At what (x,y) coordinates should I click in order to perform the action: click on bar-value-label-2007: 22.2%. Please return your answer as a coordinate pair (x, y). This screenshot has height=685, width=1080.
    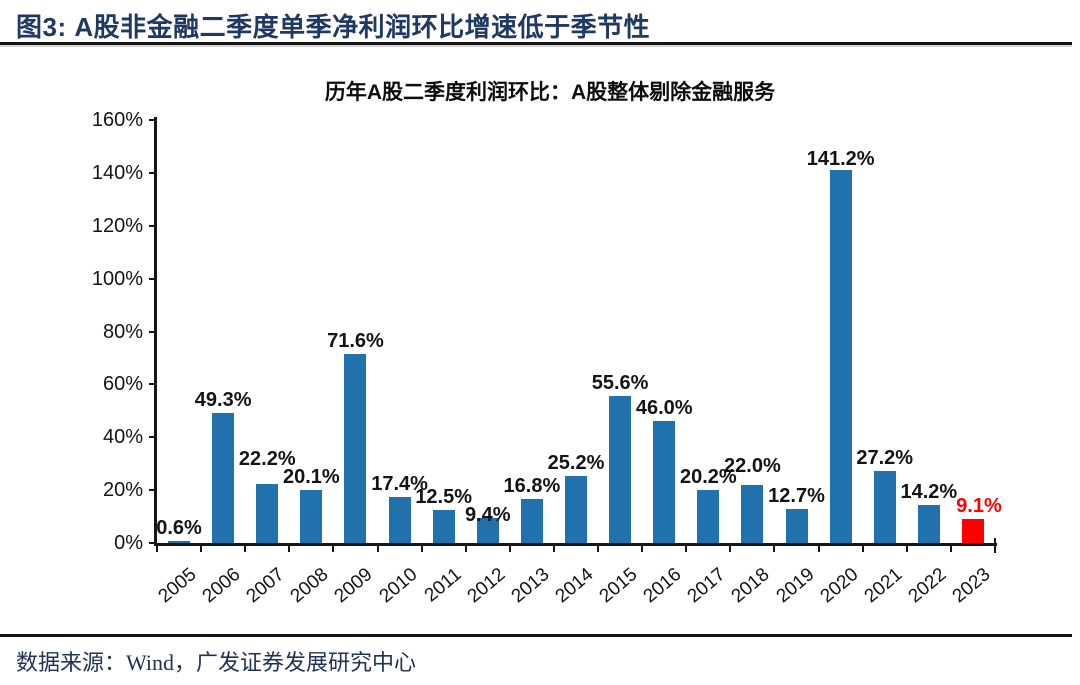
    Looking at the image, I should click on (267, 459).